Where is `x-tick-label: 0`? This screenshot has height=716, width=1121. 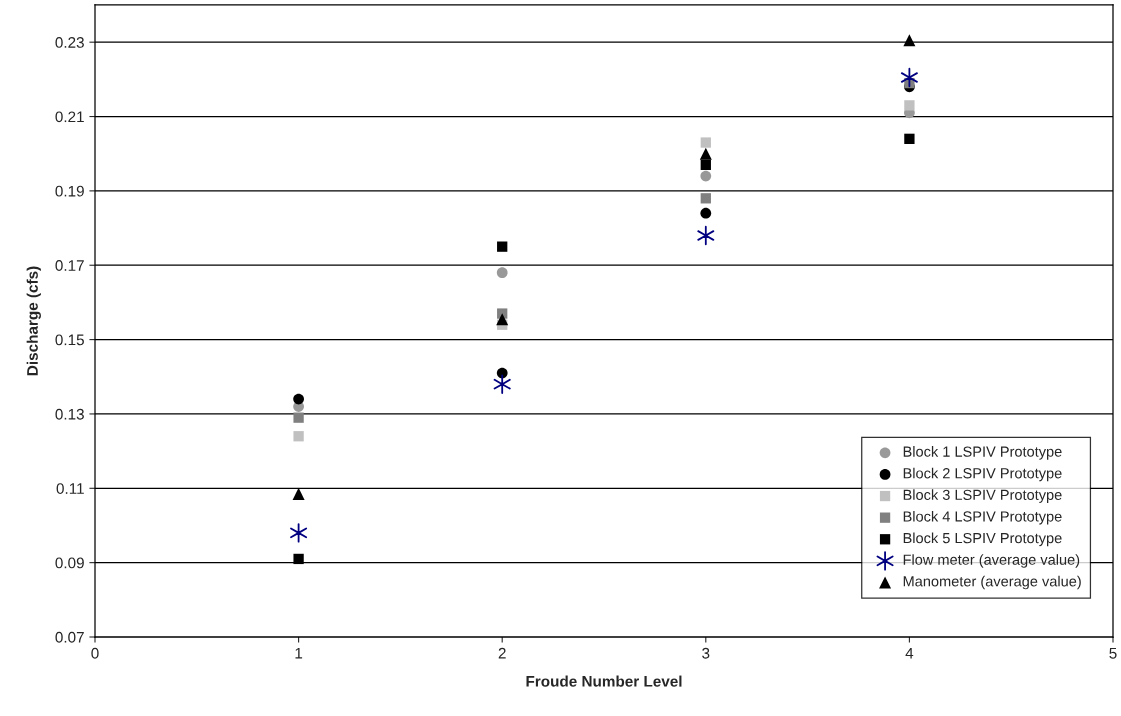 x-tick-label: 0 is located at coordinates (95, 653).